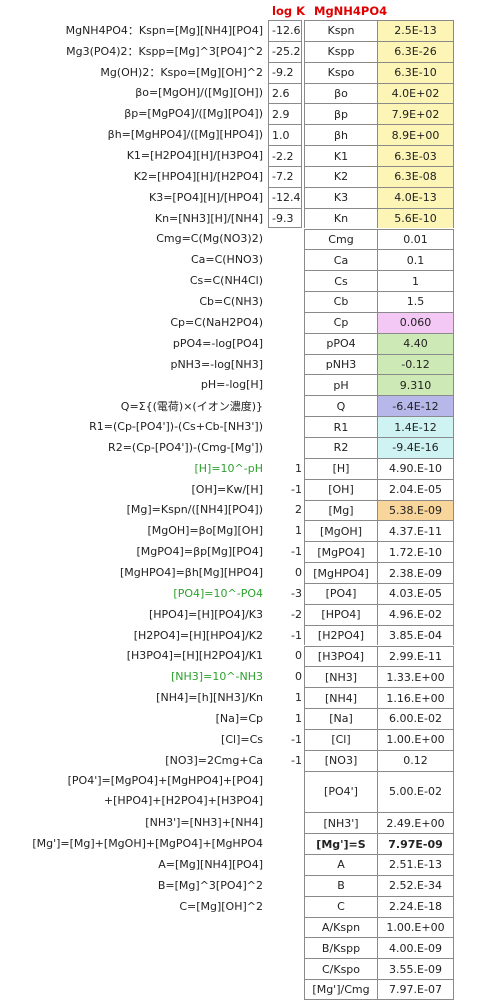 This screenshot has width=480, height=1000. I want to click on formula-cell: [MgOH]=βo[Mg][OH], so click(205, 531).